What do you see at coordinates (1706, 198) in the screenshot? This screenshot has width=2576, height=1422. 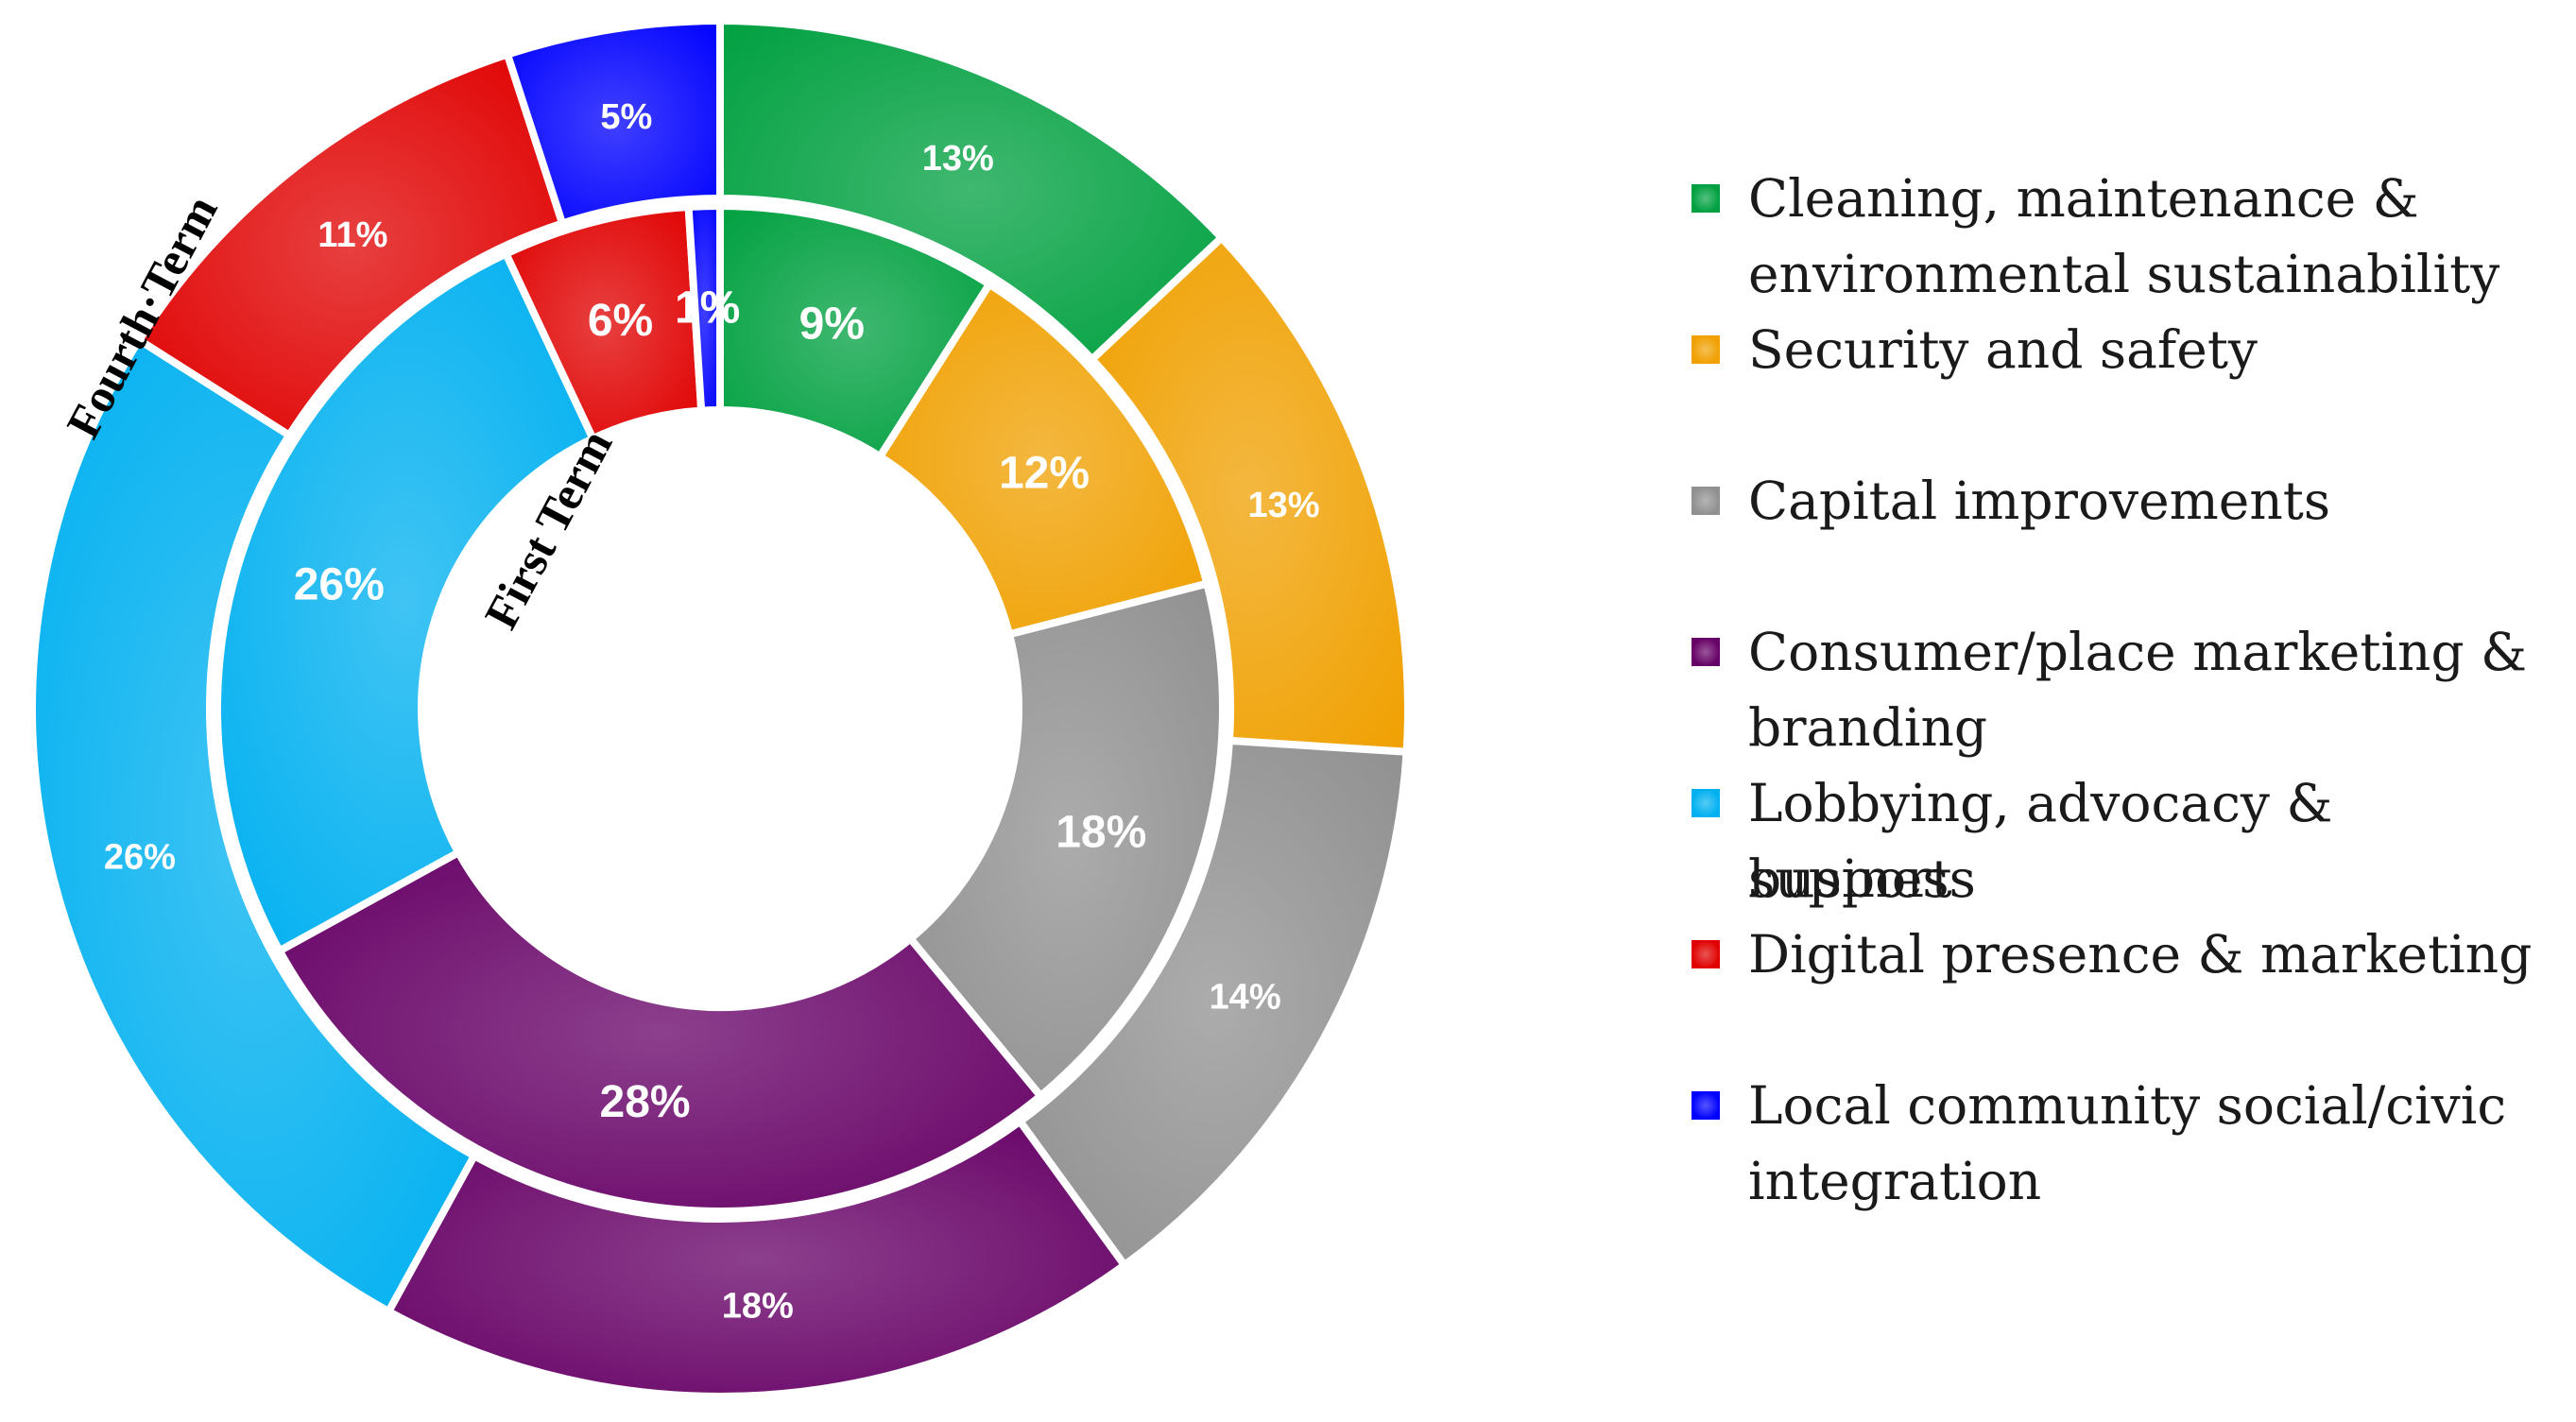 I see `legend-swatch-cleaning-maintenance-environmental-sustainability` at bounding box center [1706, 198].